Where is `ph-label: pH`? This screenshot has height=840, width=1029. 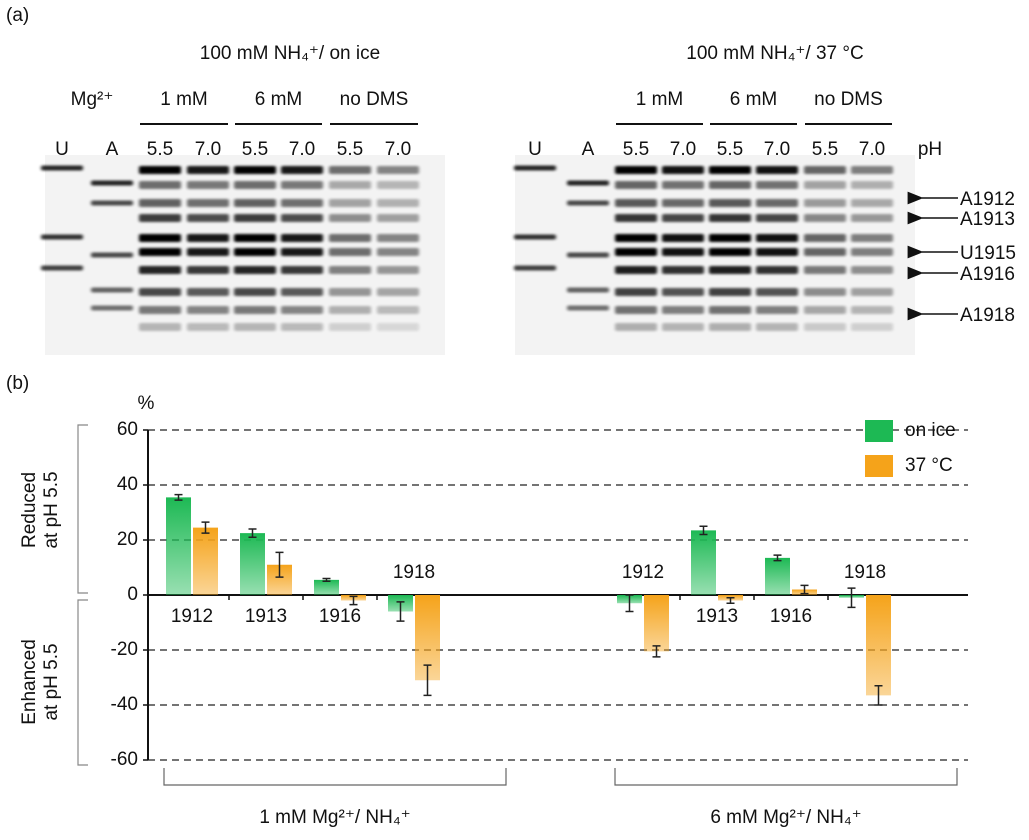 ph-label: pH is located at coordinates (930, 149).